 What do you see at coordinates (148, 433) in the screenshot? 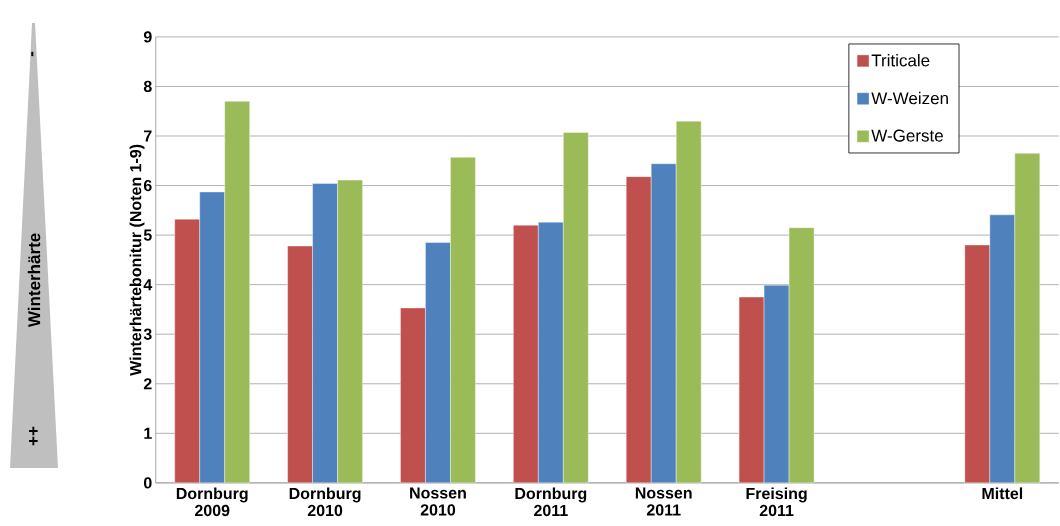
I see `y-tick-label: 1` at bounding box center [148, 433].